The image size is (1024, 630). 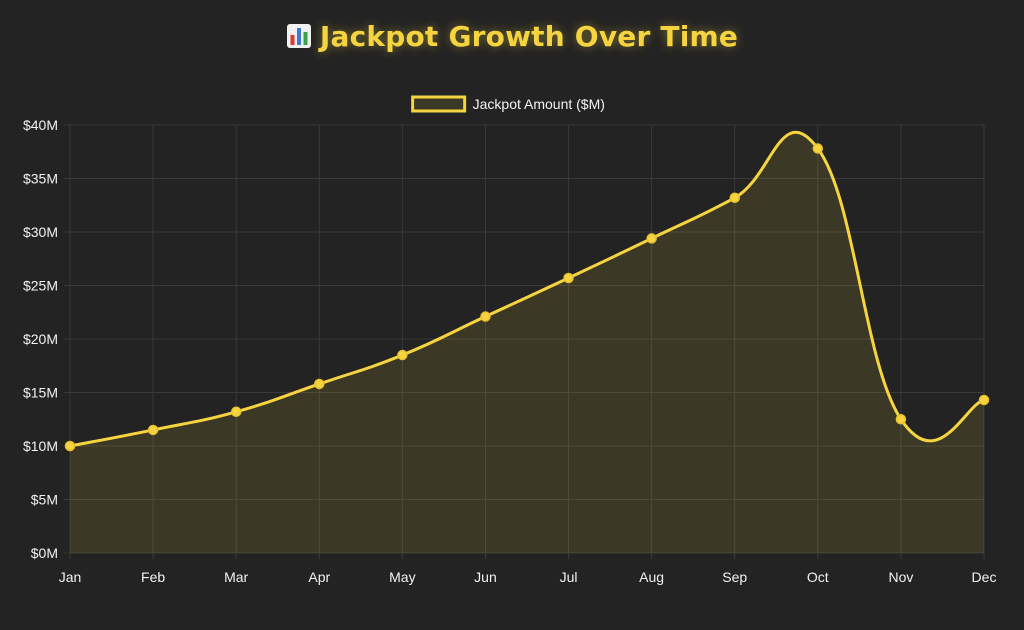 I want to click on x-tick-label: Mar, so click(x=236, y=577).